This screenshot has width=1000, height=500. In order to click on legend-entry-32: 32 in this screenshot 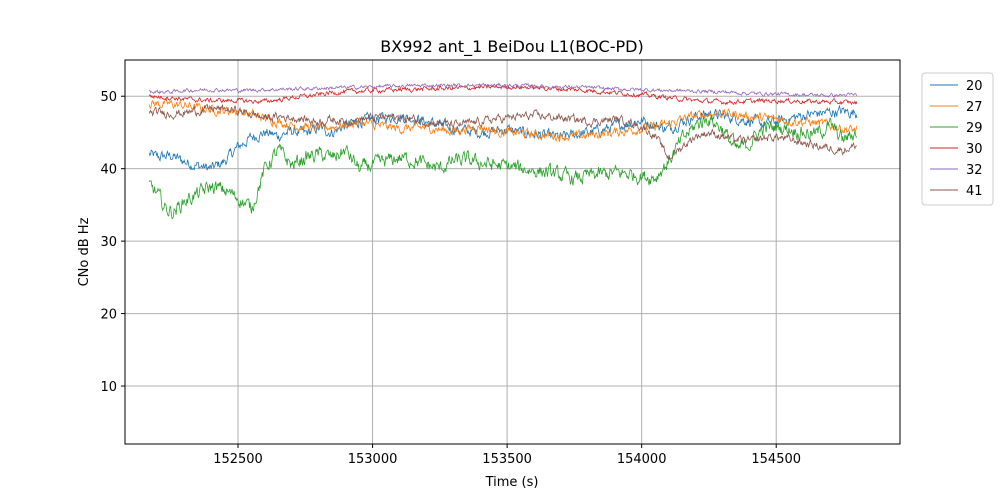, I will do `click(974, 170)`.